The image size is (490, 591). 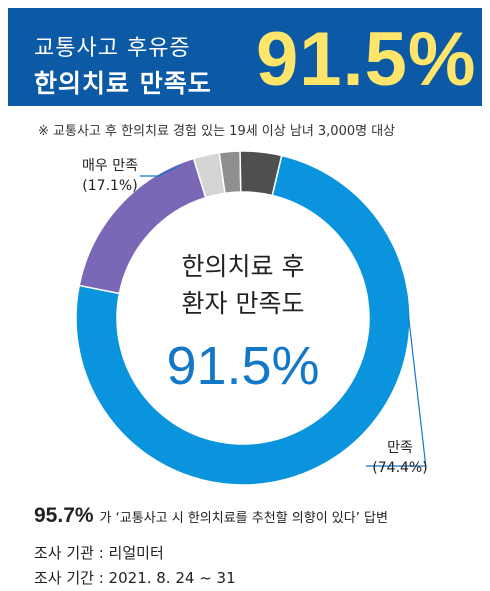 I want to click on slice-label-very-satisfied: 매우 만족, so click(x=110, y=166).